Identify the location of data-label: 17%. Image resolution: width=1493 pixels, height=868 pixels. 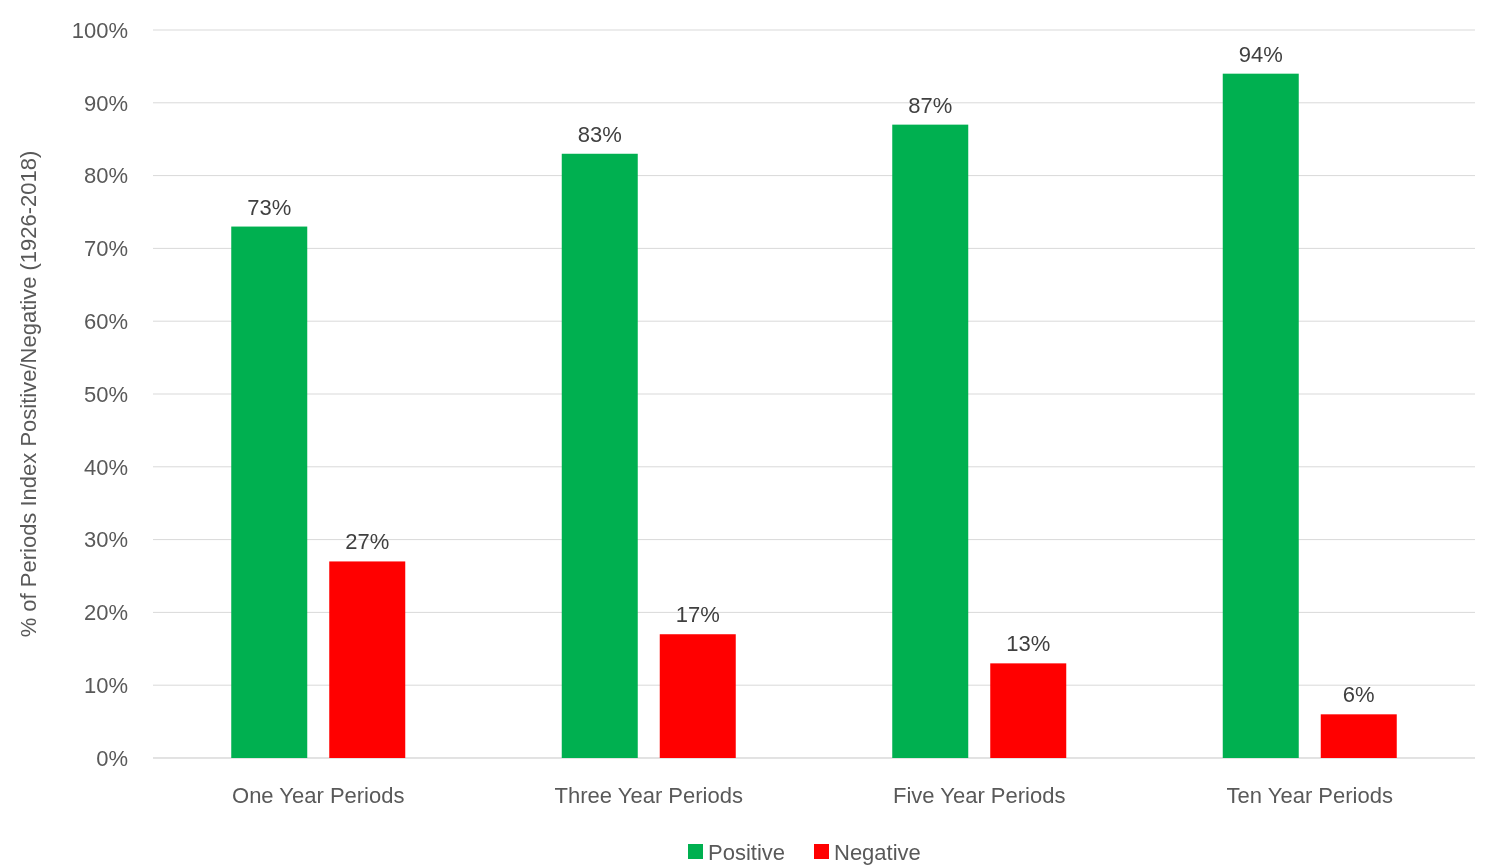
(697, 615).